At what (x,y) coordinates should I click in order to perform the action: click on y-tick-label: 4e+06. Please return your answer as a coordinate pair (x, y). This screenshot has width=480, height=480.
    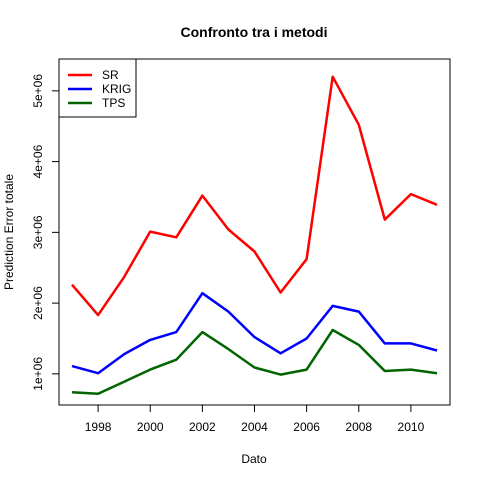
    Looking at the image, I should click on (38, 161).